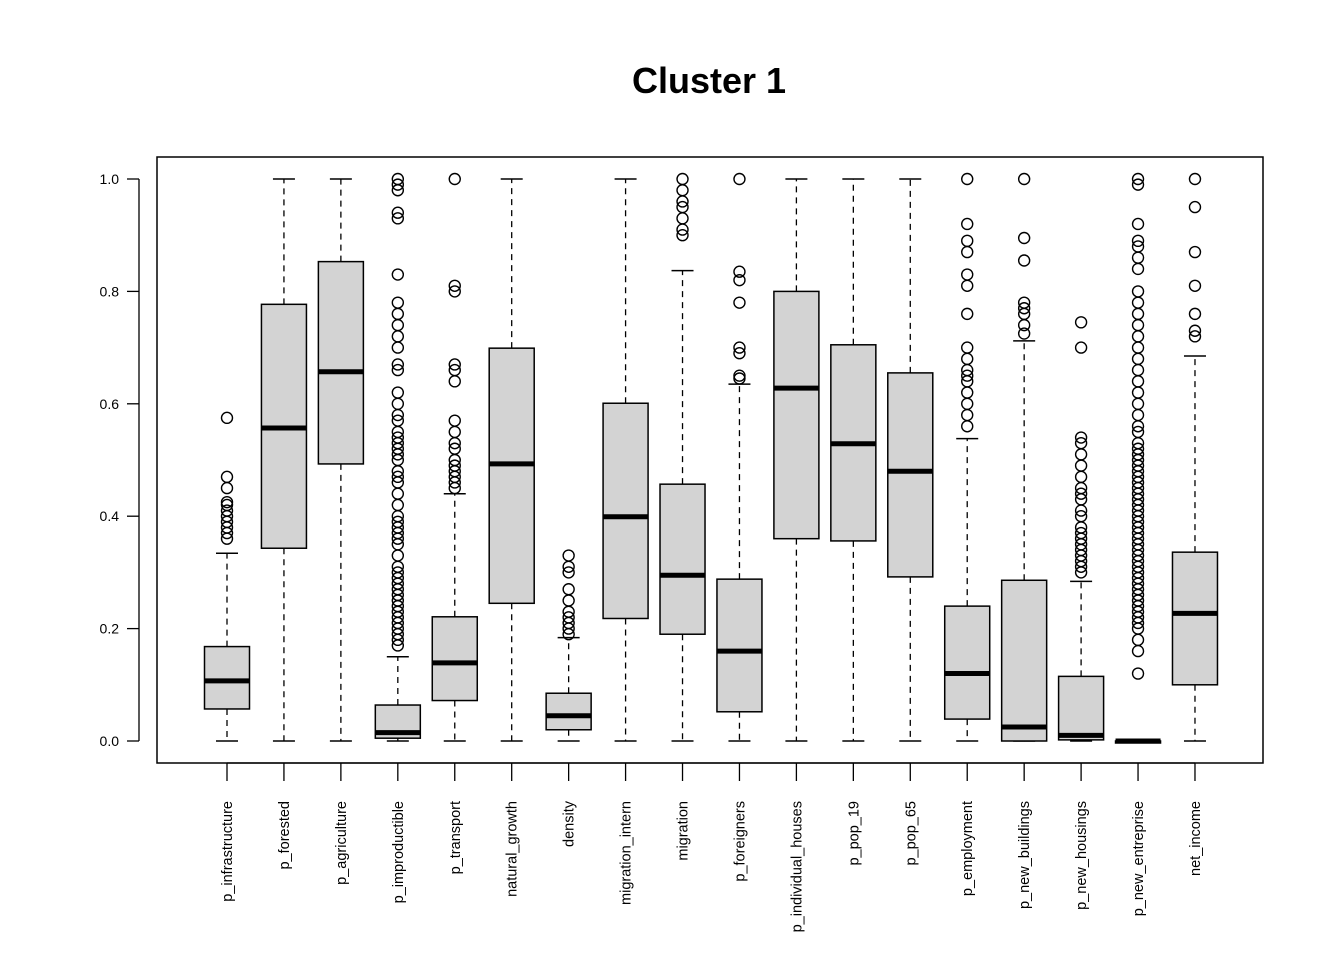  What do you see at coordinates (110, 516) in the screenshot?
I see `y-tick-label: 0.4` at bounding box center [110, 516].